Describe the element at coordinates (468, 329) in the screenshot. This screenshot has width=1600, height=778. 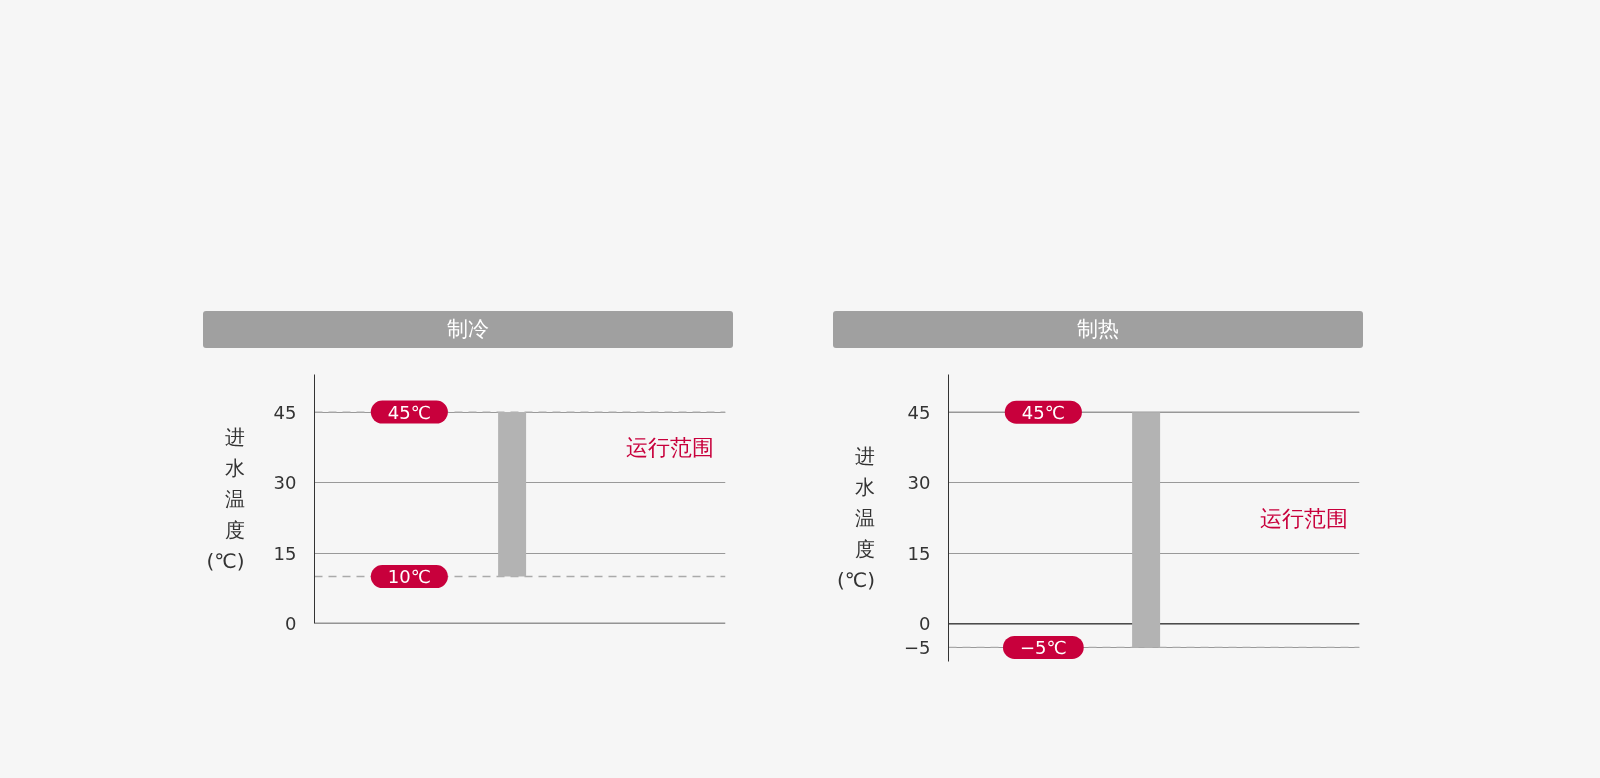
I see `chart-title: 制冷` at that location.